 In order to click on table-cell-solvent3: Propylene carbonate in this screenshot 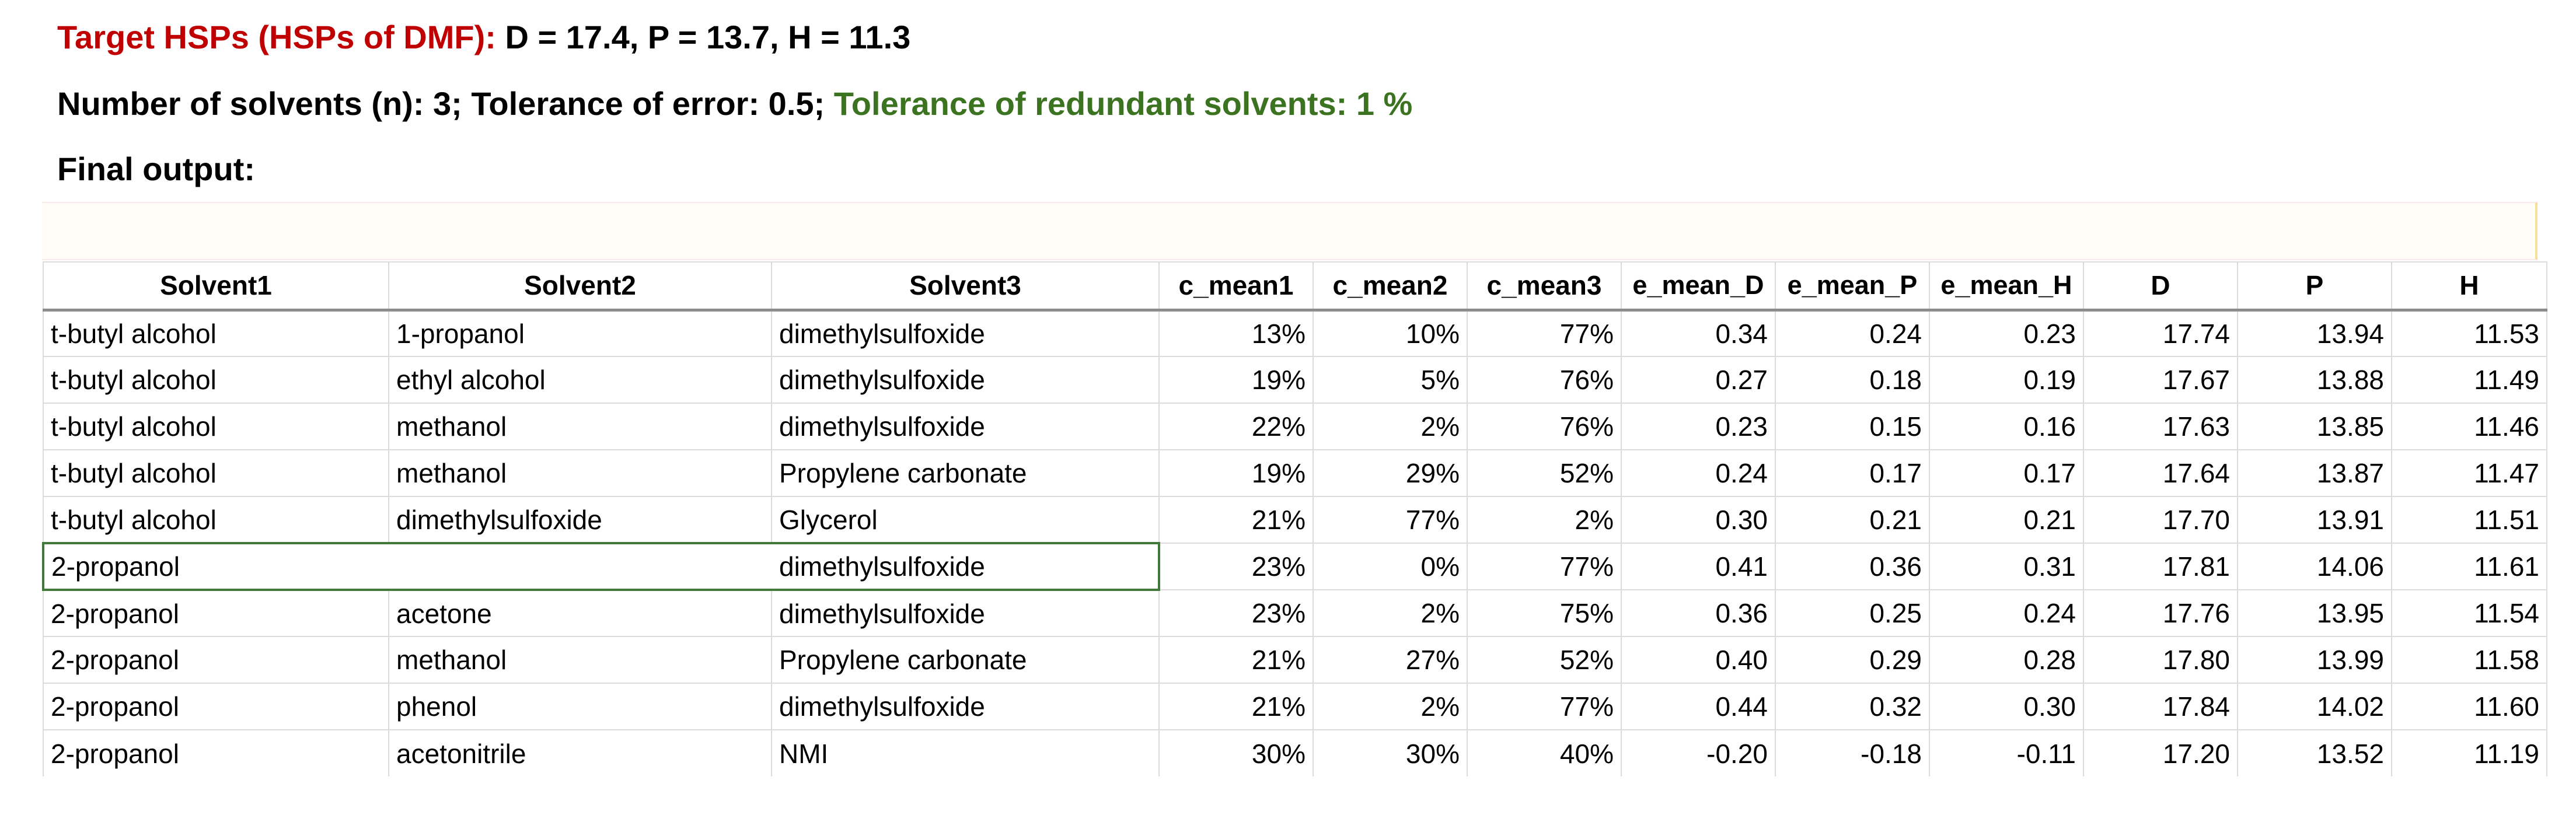, I will do `click(965, 473)`.